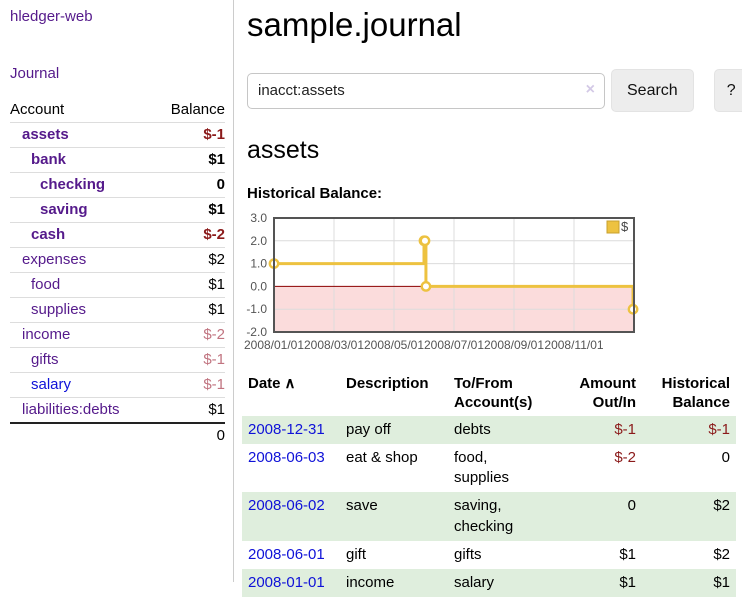  Describe the element at coordinates (454, 275) in the screenshot. I see `plot-border` at that location.